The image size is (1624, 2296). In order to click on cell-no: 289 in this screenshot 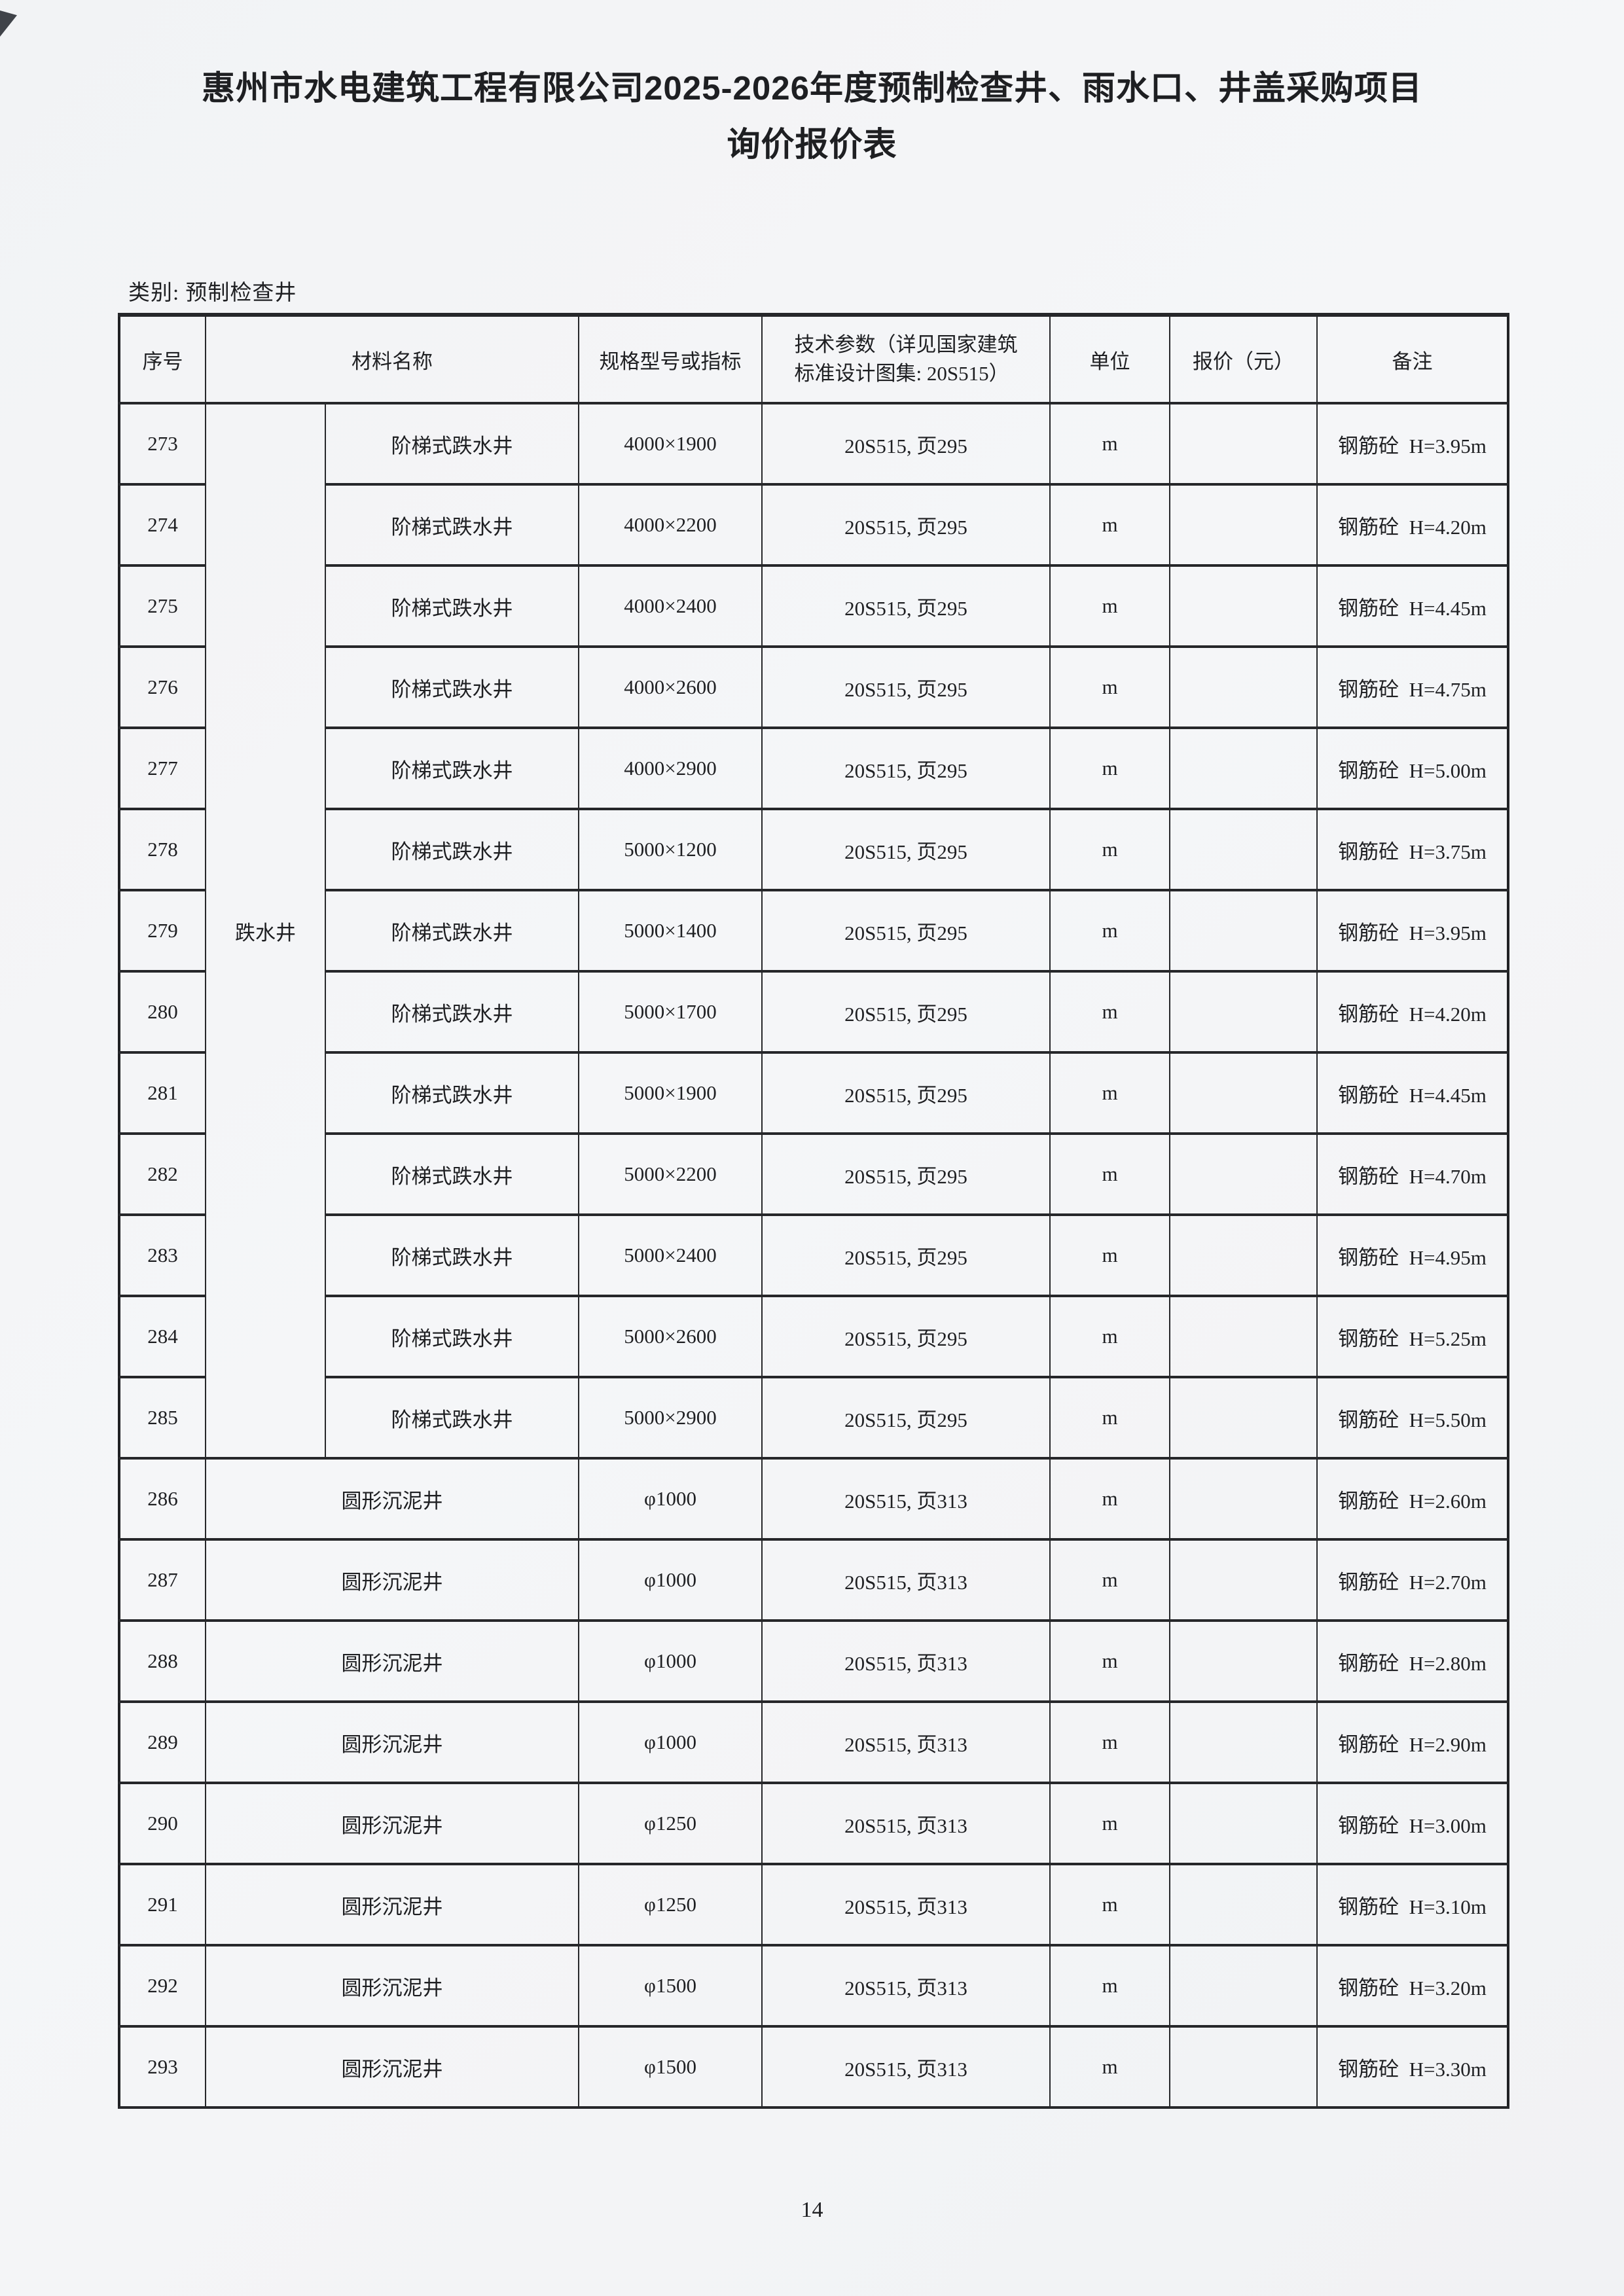, I will do `click(162, 1742)`.